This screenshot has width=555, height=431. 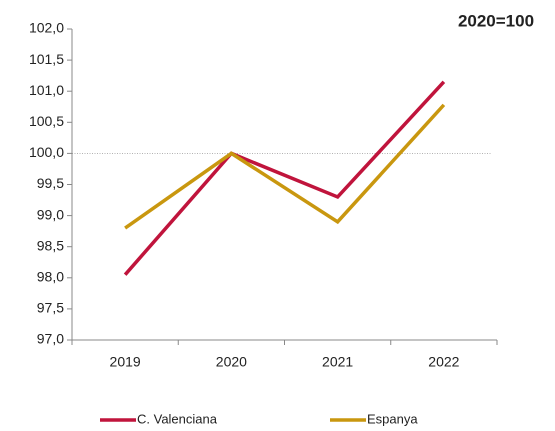 I want to click on annotation: 2020=100, so click(x=496, y=20).